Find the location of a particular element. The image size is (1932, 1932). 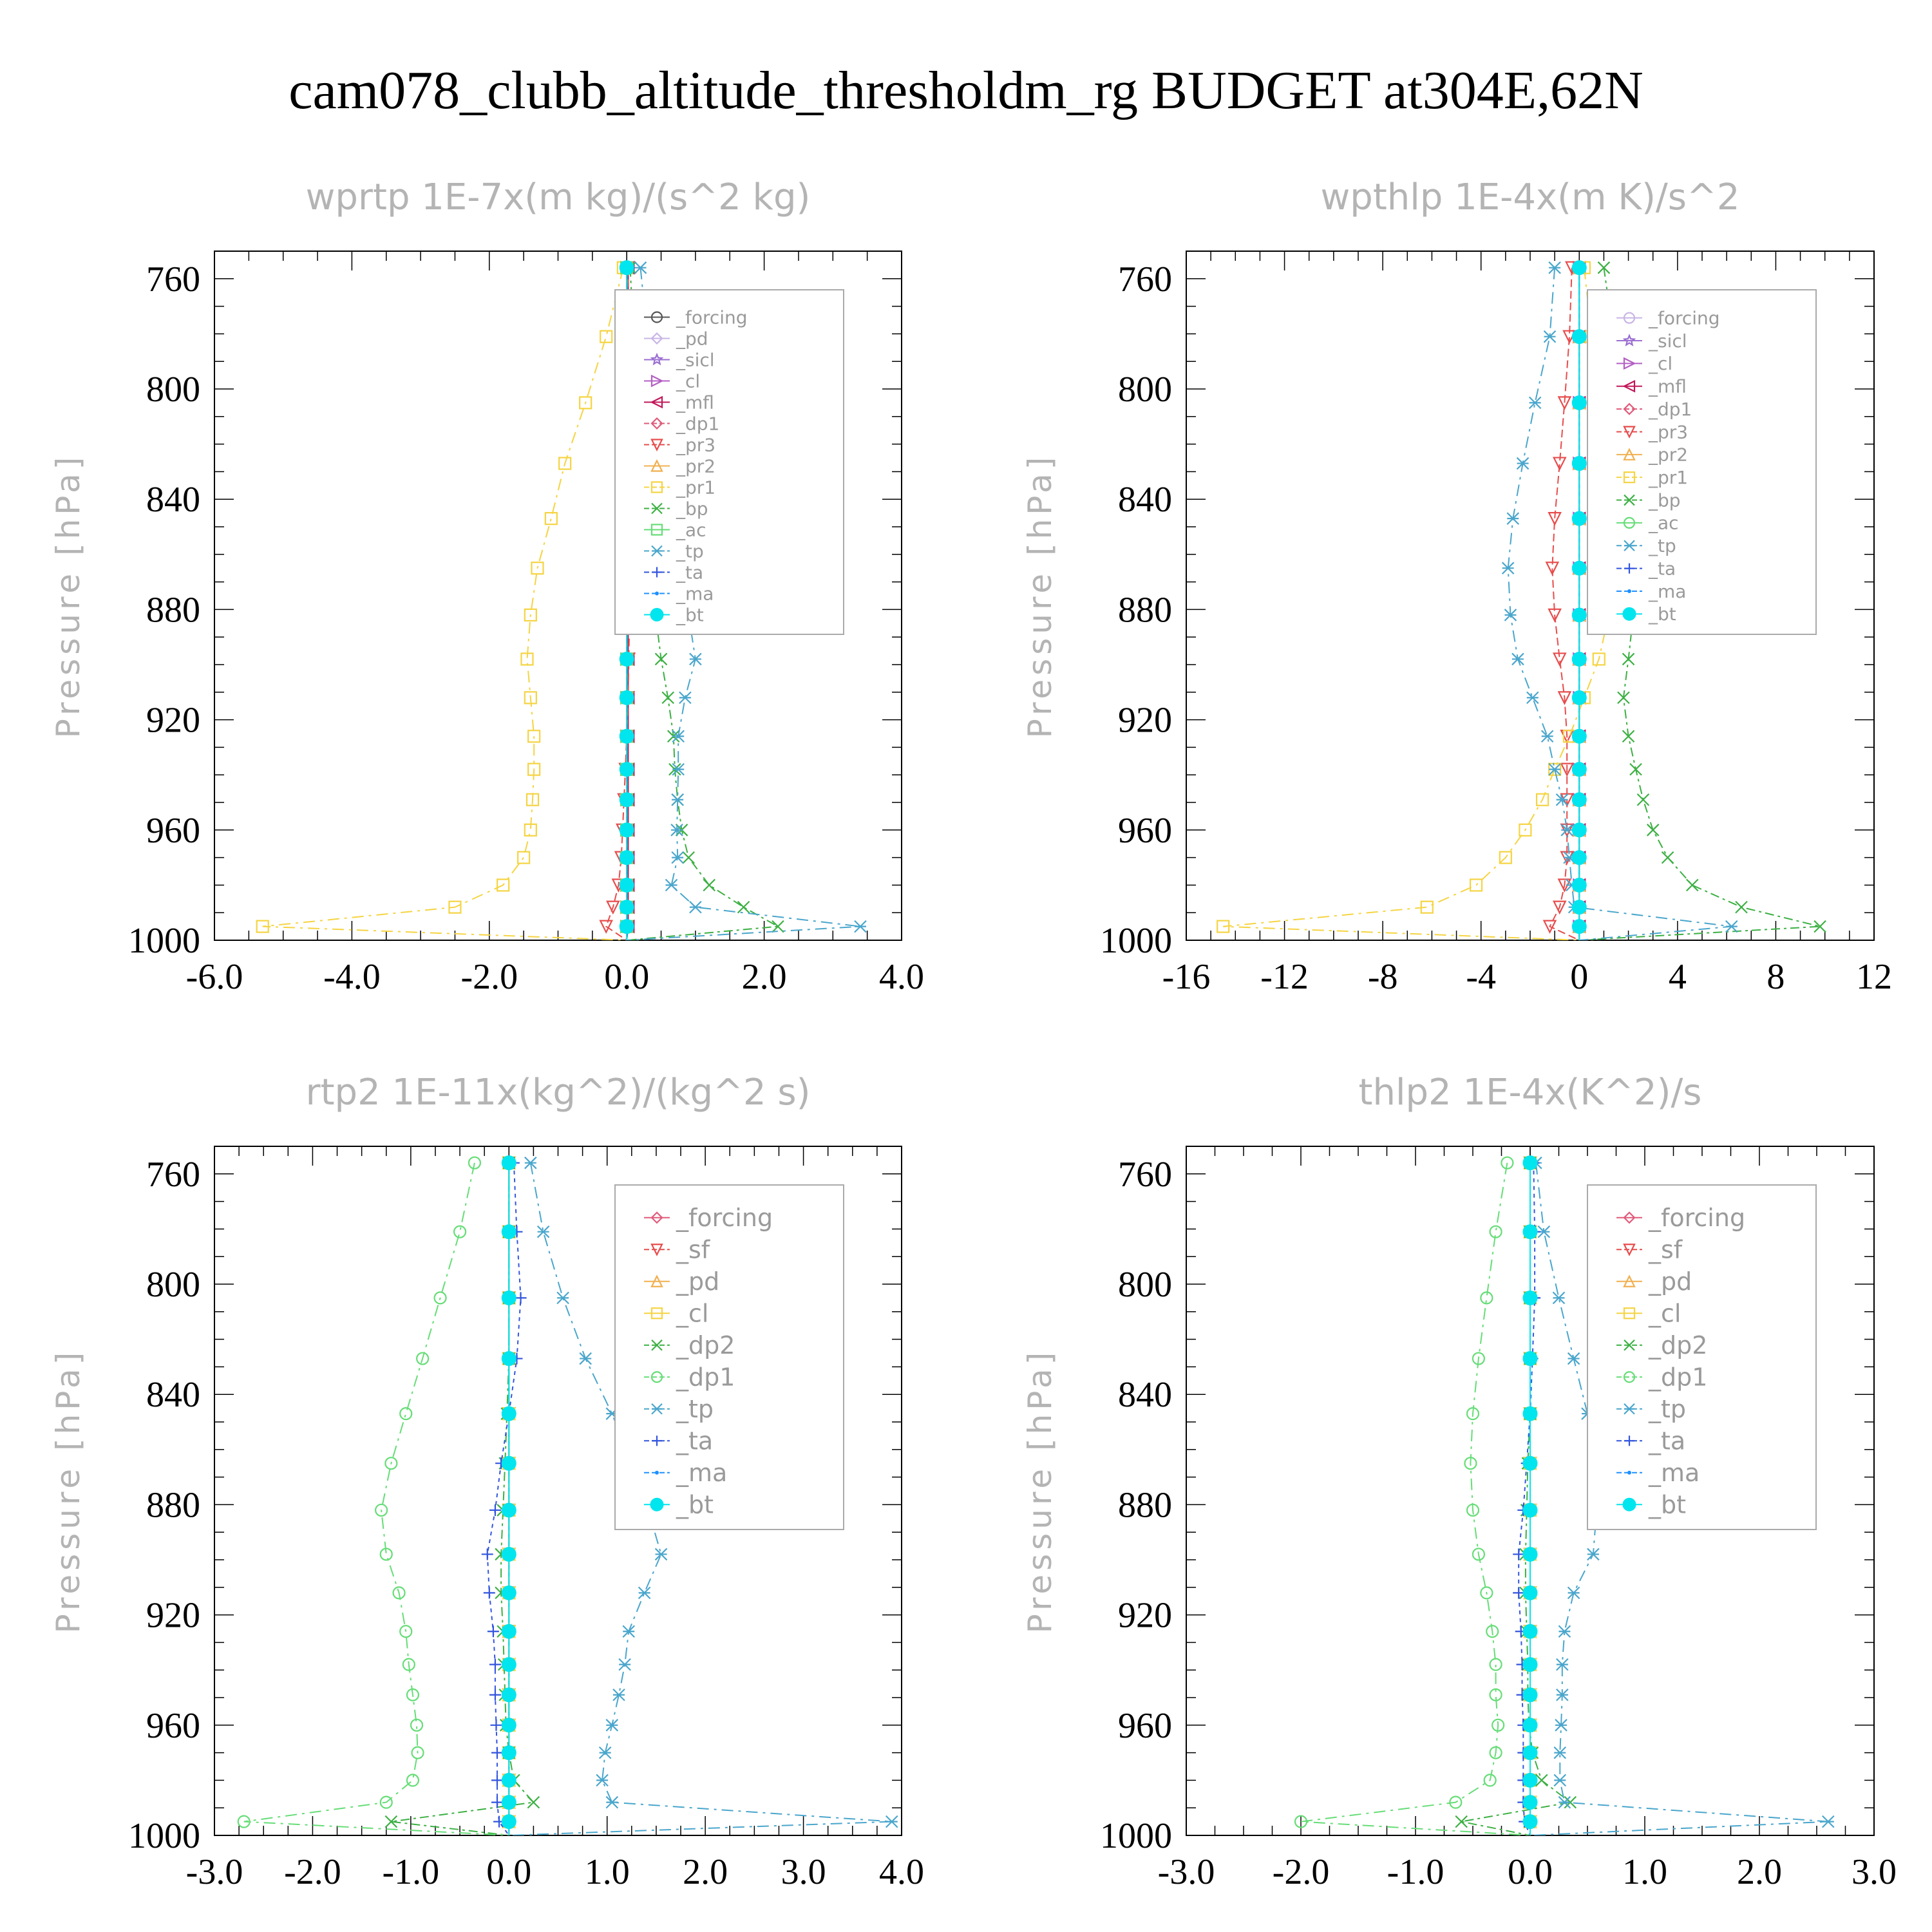

legend-item: _sf is located at coordinates (1649, 1250).